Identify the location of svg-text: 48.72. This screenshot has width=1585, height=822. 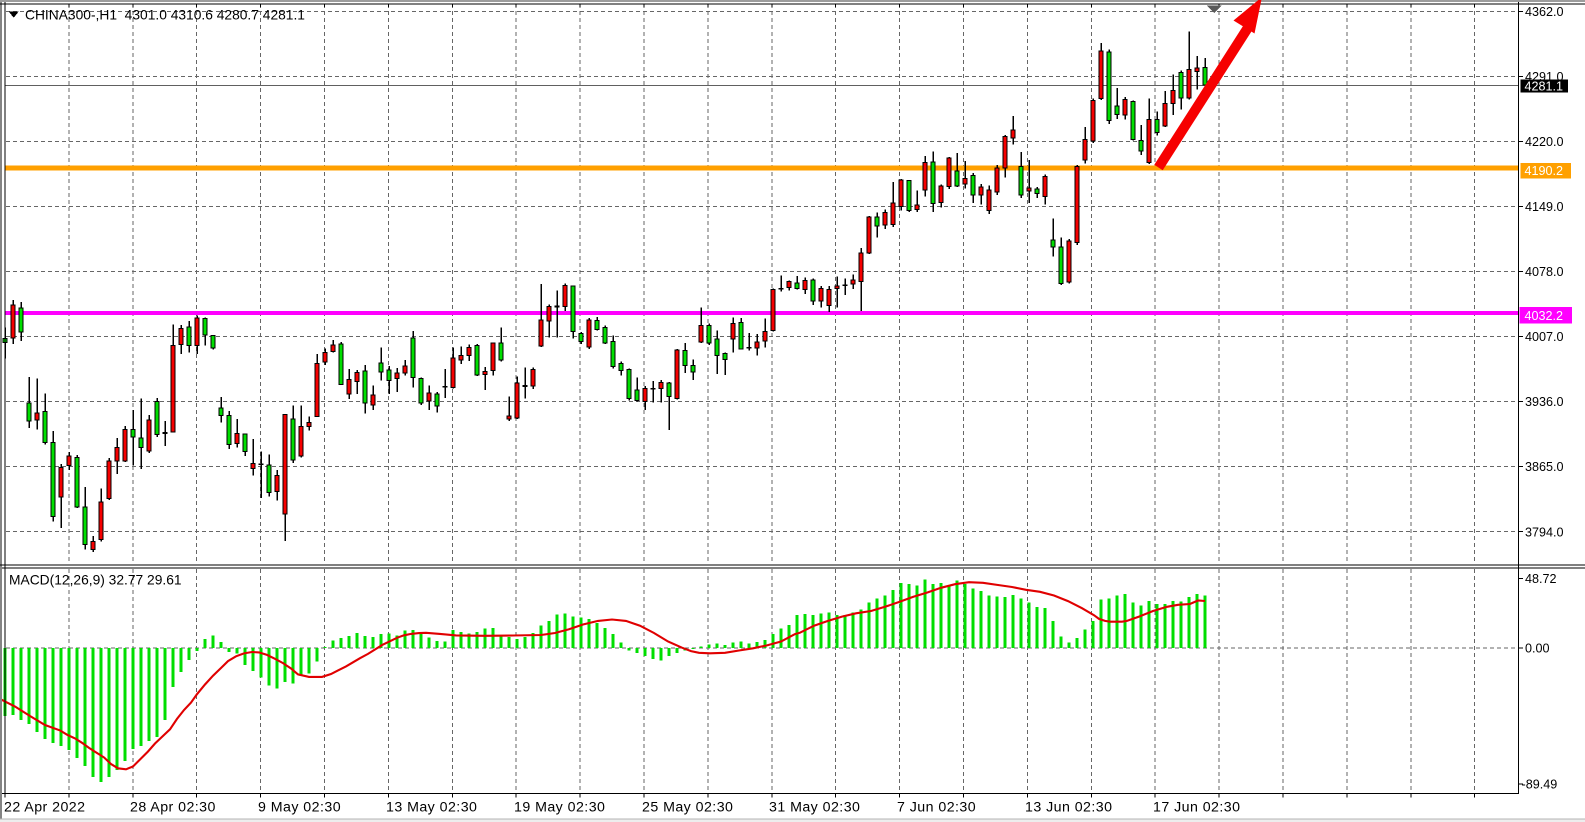
(1541, 579).